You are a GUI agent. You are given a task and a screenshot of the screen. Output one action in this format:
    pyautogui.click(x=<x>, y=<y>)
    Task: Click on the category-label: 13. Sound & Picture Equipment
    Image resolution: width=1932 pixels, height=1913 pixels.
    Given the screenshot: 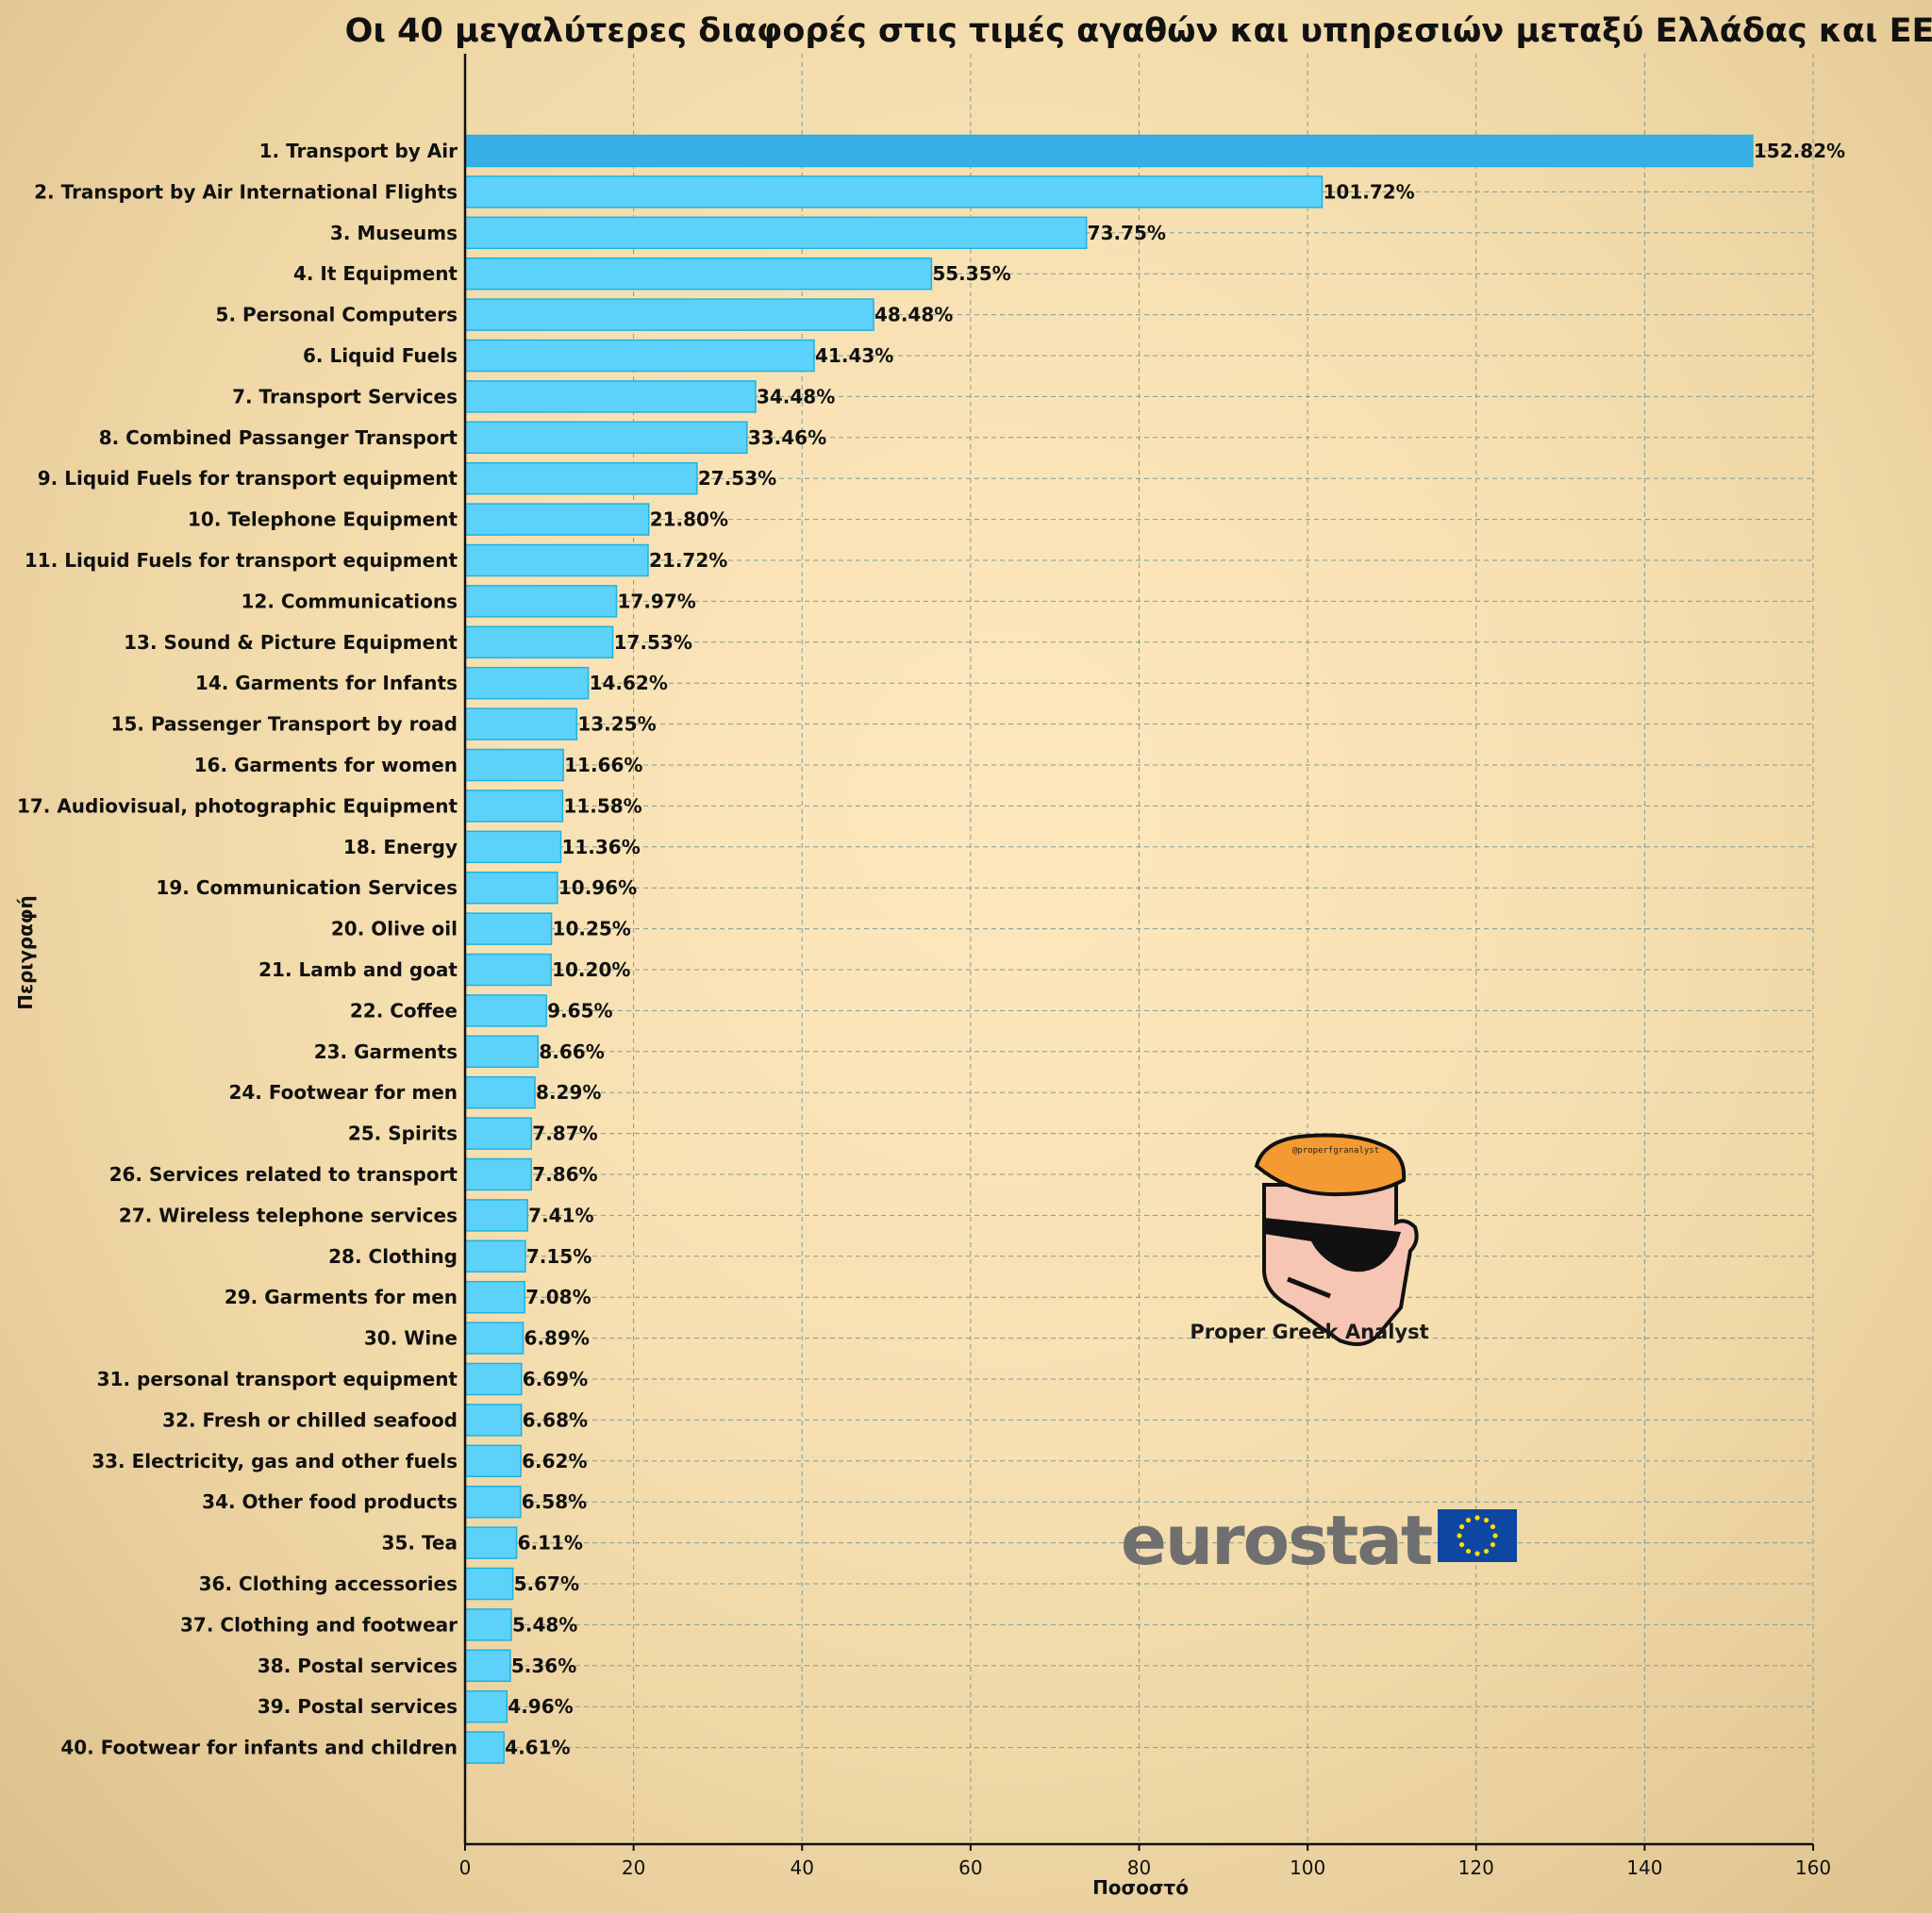 What is the action you would take?
    pyautogui.click(x=291, y=642)
    